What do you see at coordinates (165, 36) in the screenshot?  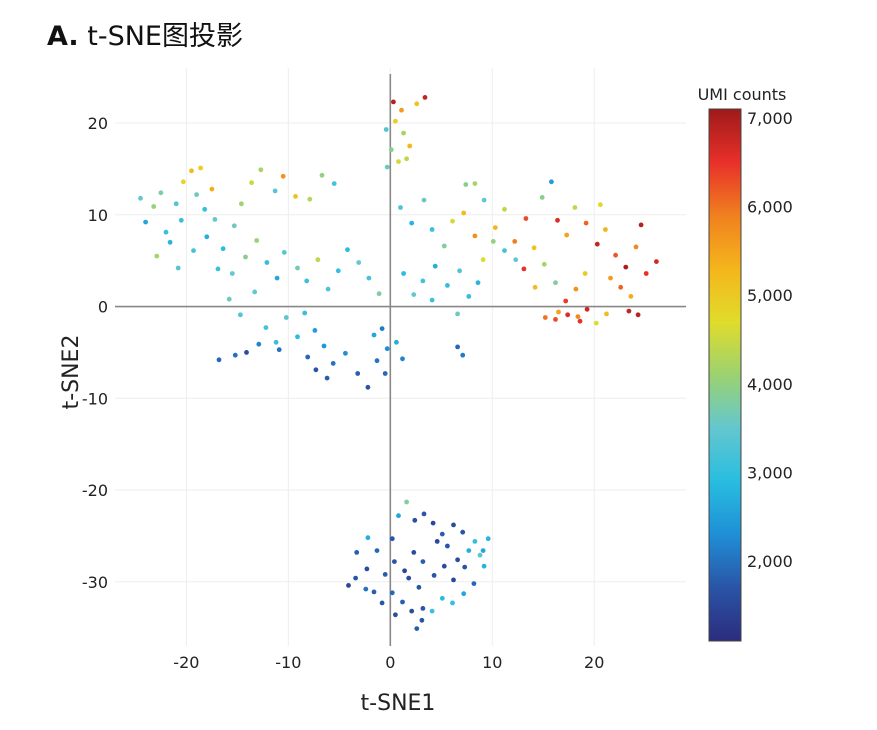 I see `figure-title-text: t-SNE图投影` at bounding box center [165, 36].